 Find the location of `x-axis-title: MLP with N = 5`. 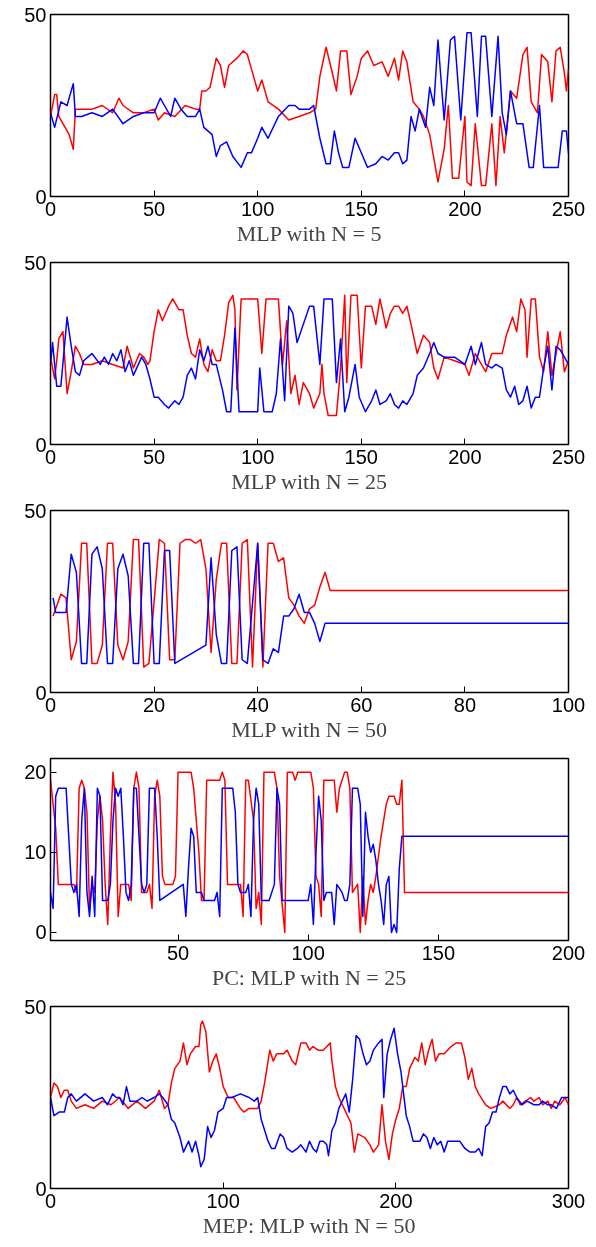

x-axis-title: MLP with N = 5 is located at coordinates (309, 233).